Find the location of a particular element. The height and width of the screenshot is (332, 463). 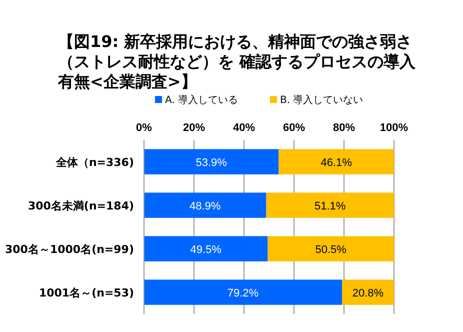

y-tick-label: 300名未満(n=184) is located at coordinates (81, 205).